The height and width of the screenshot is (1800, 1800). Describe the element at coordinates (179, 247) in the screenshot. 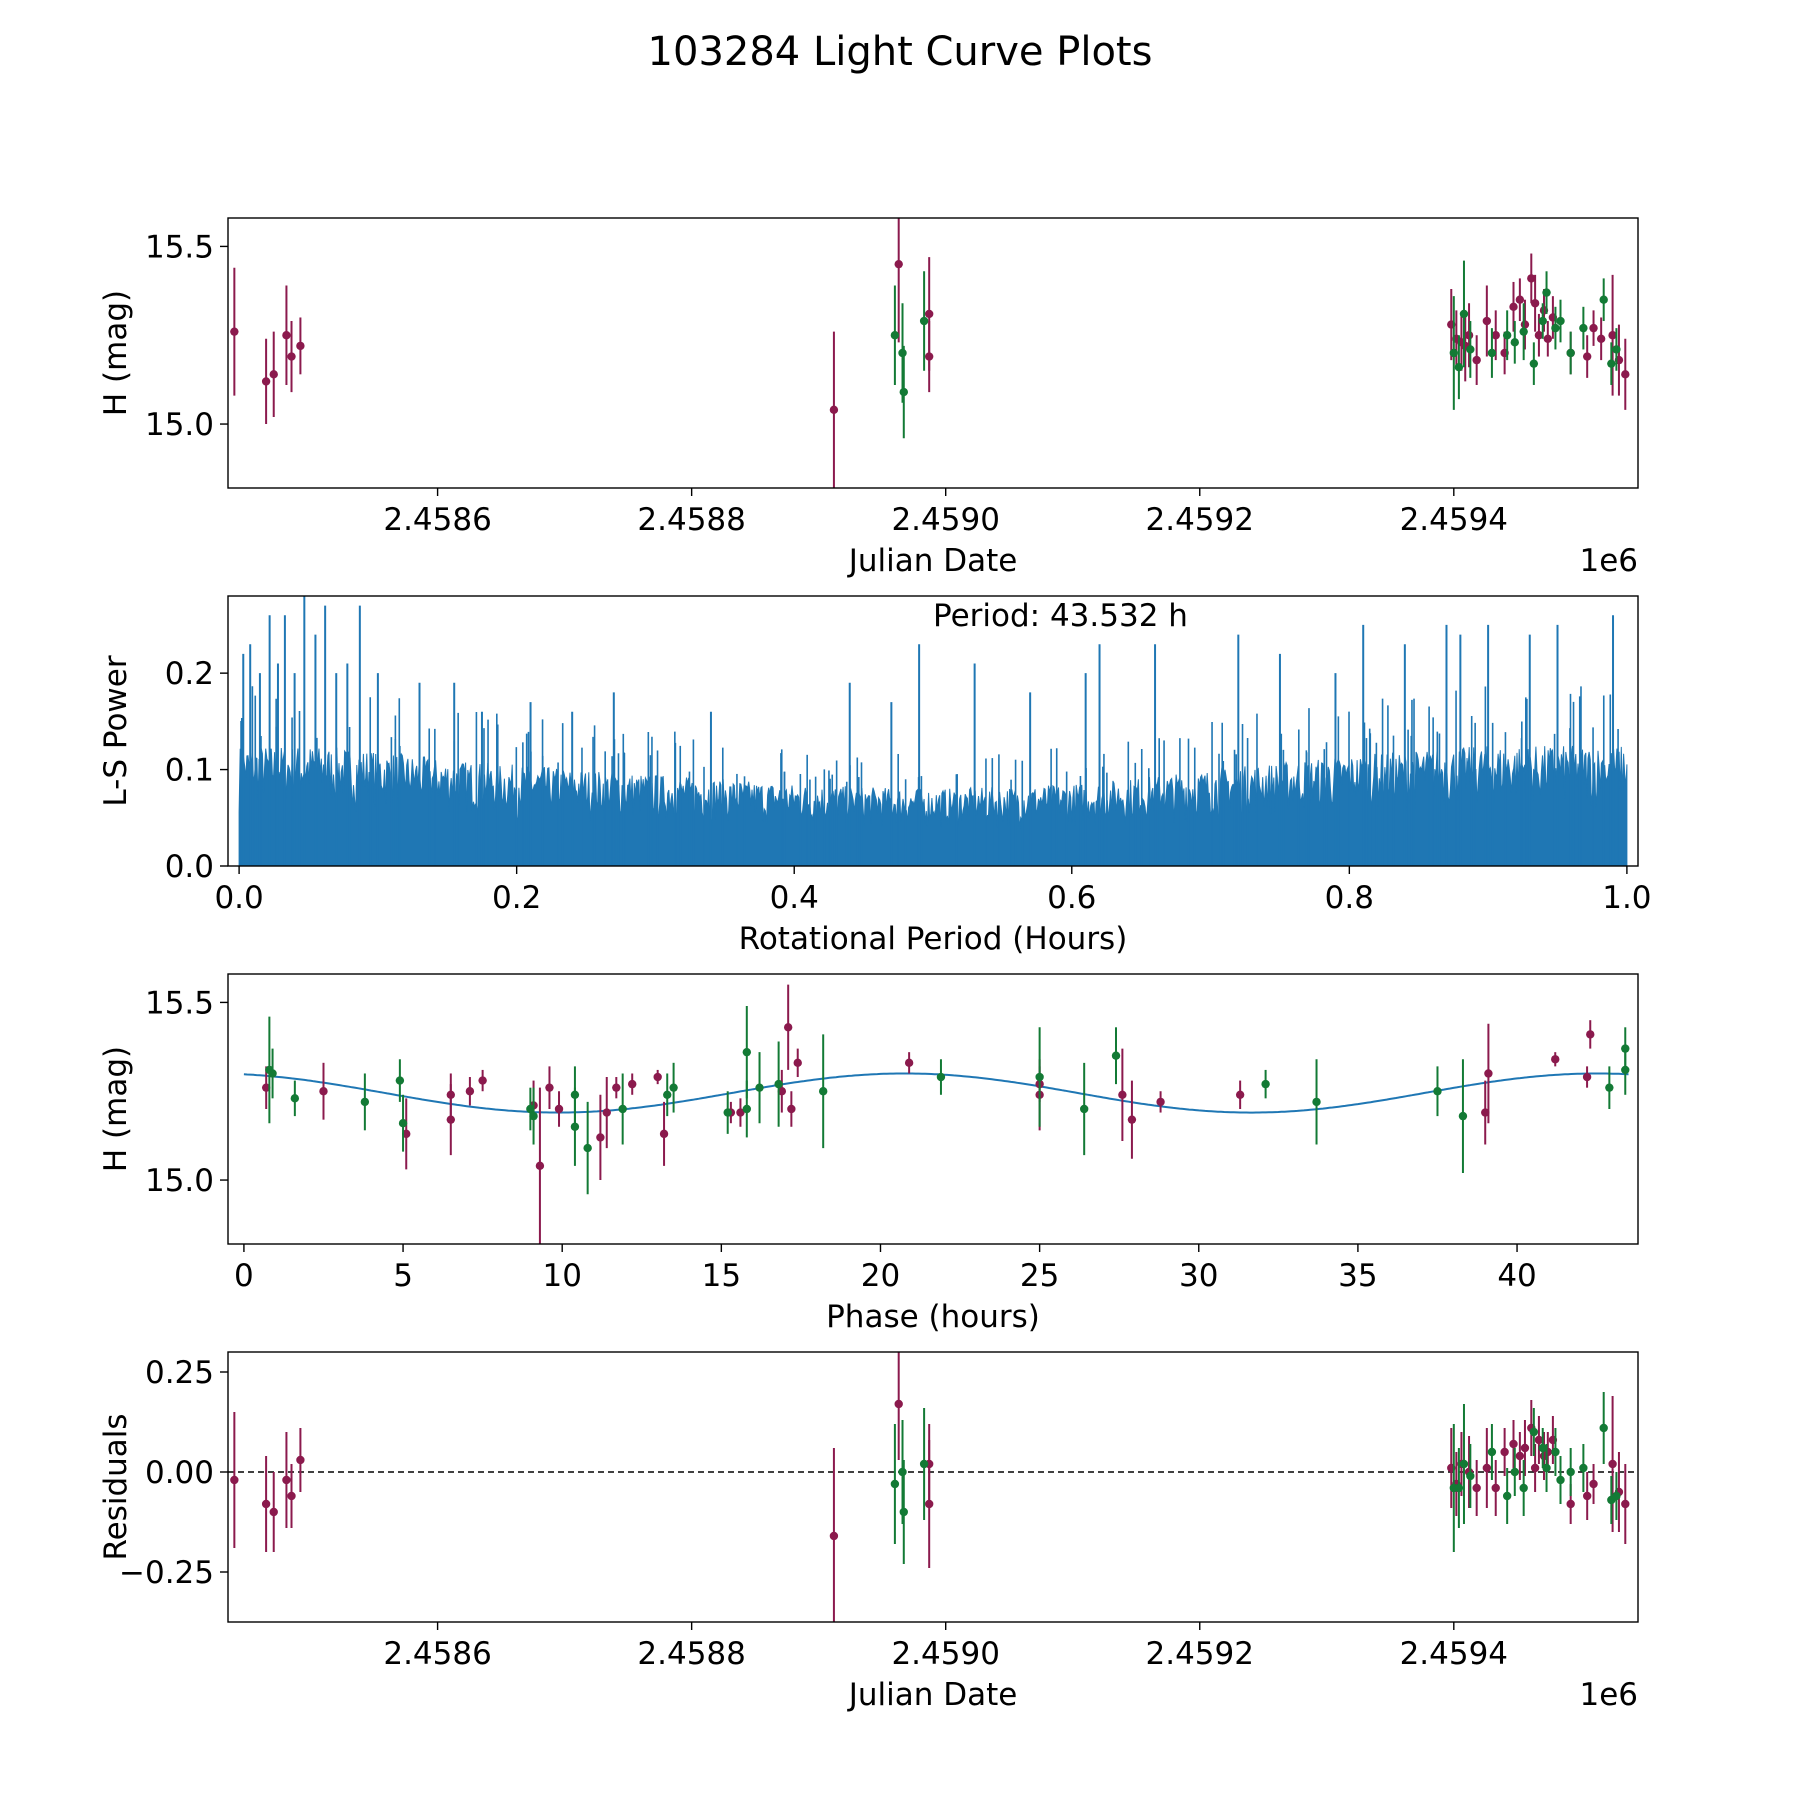

I see `y-tick-label: 15.5` at that location.